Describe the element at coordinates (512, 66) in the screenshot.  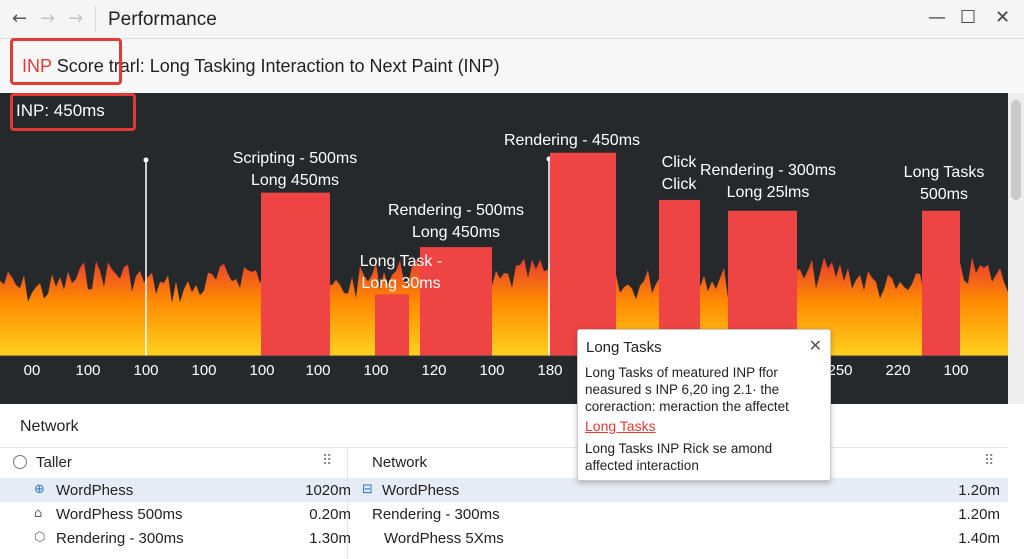
I see `subtitle-bar` at that location.